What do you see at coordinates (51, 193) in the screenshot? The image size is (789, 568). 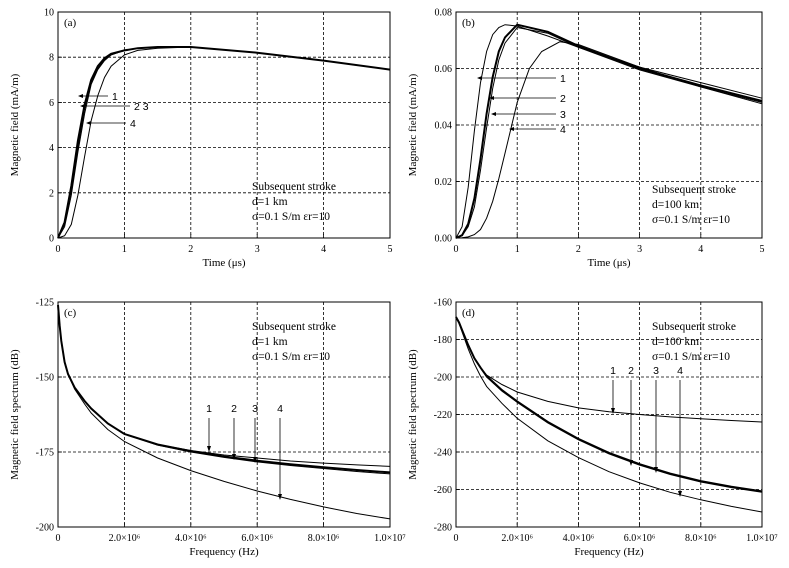 I see `y-tick-label: 2` at bounding box center [51, 193].